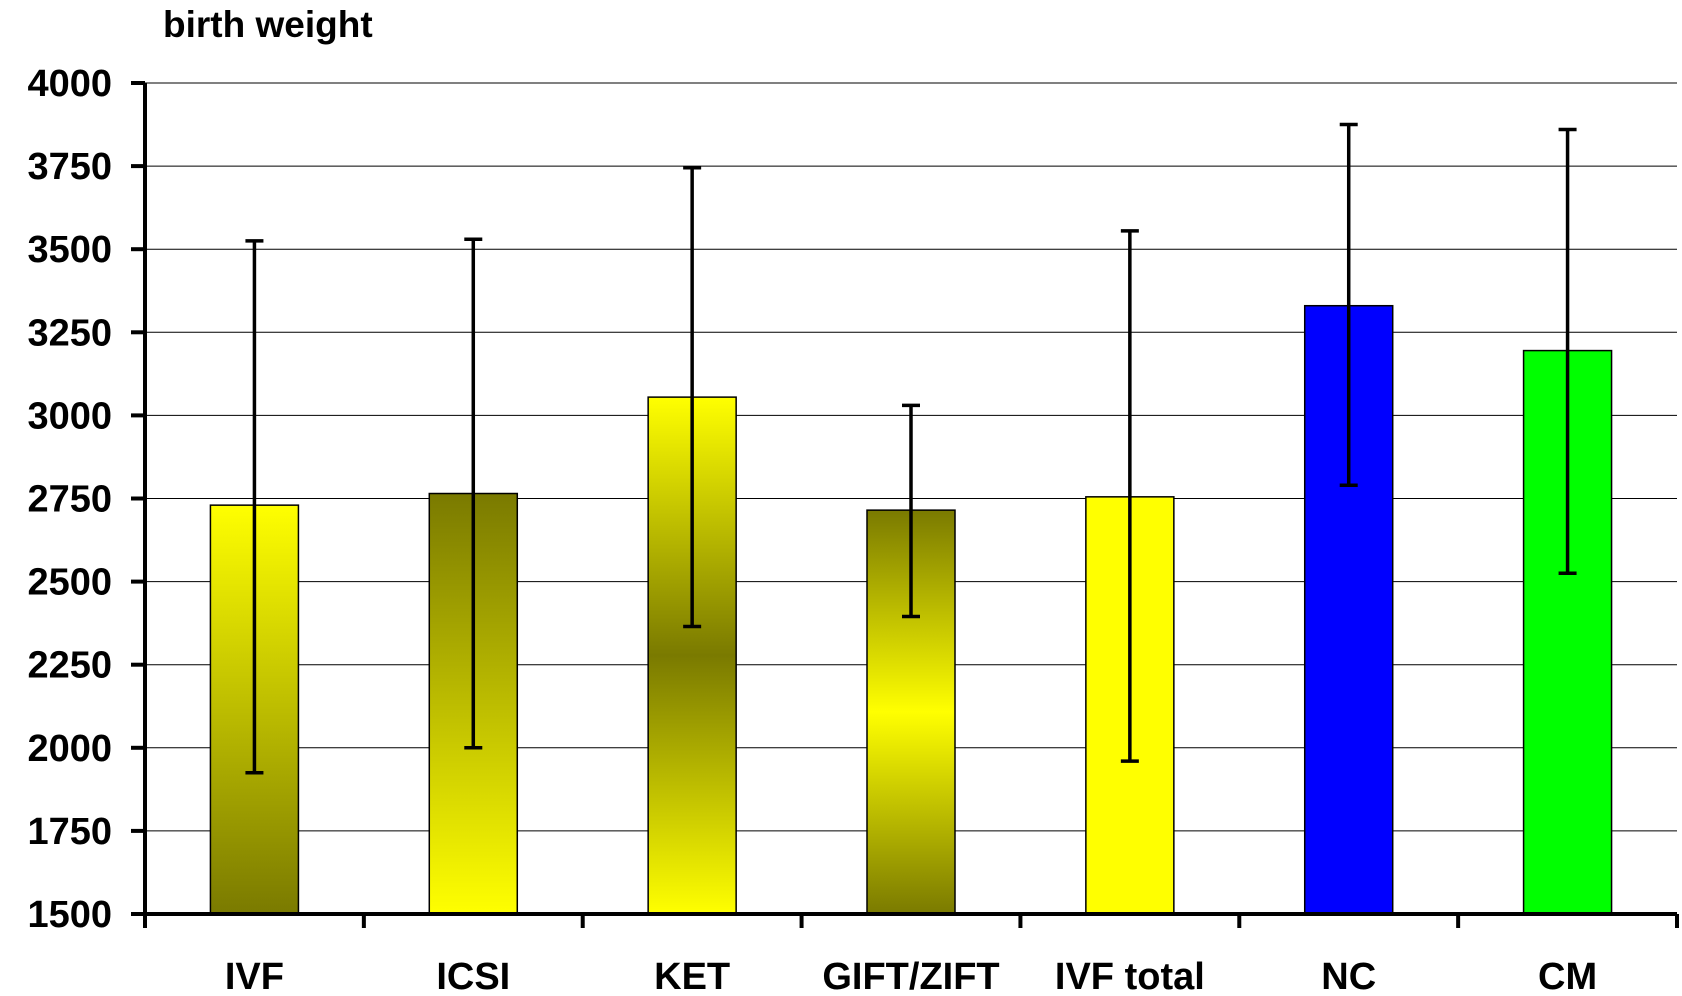 The height and width of the screenshot is (996, 1682). Describe the element at coordinates (692, 976) in the screenshot. I see `x-tick-label: KET` at that location.